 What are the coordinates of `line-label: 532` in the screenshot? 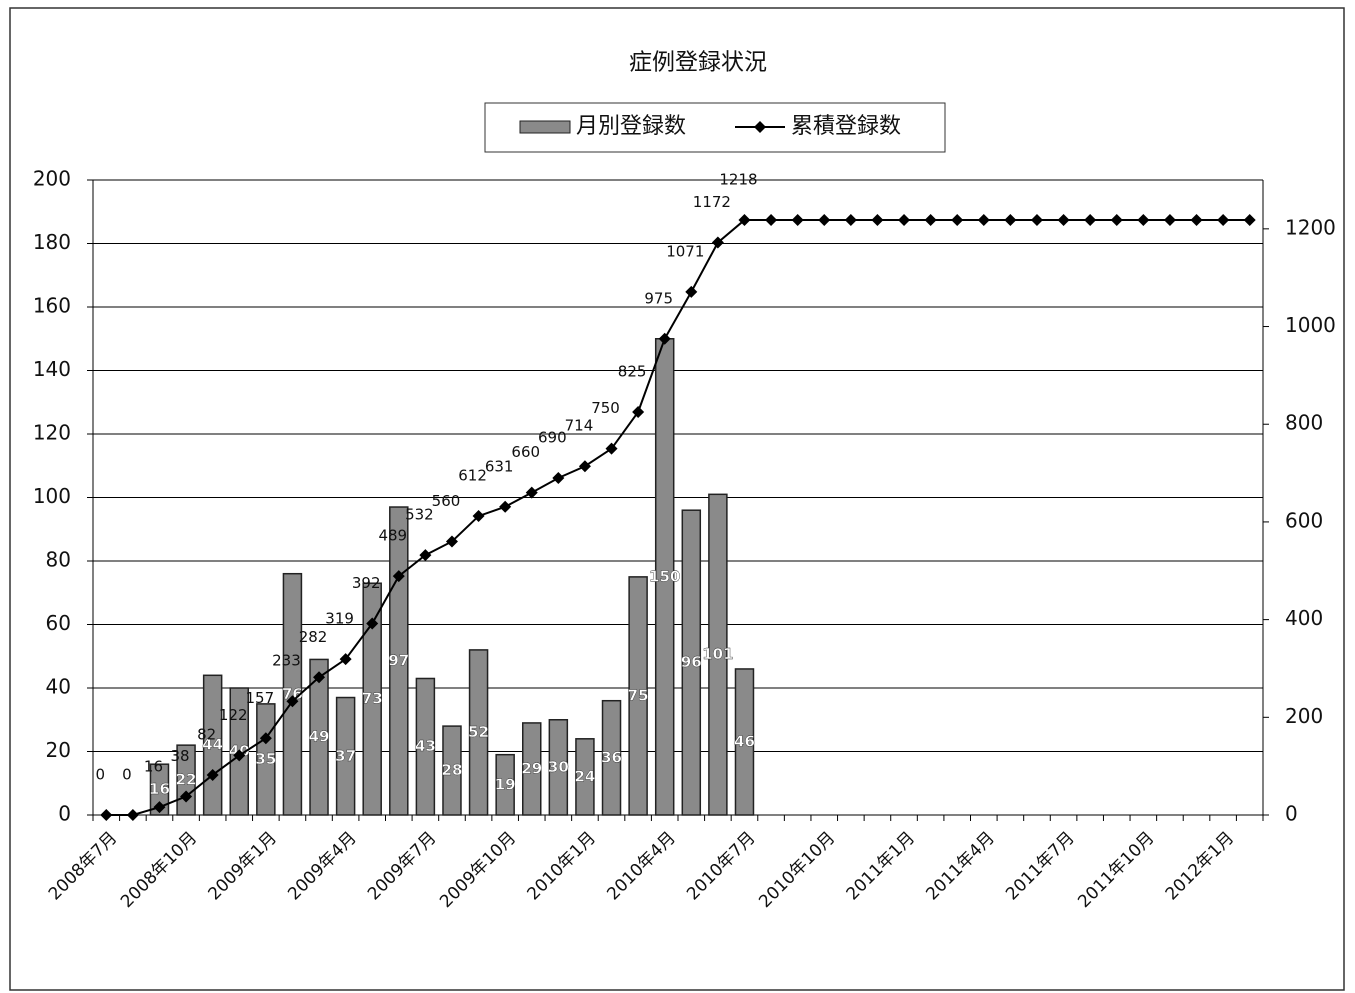 It's located at (419, 515).